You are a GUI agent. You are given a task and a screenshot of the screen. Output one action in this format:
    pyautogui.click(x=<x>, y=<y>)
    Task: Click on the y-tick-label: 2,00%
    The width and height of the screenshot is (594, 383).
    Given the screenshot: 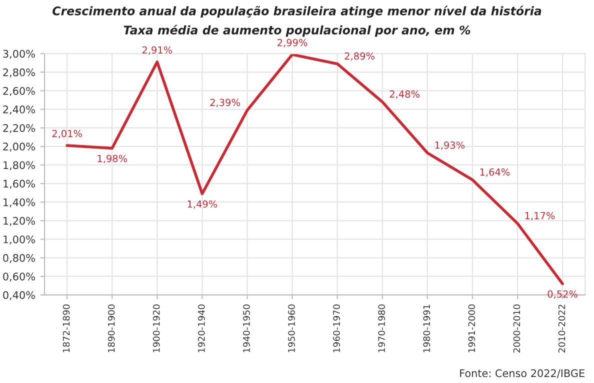 What is the action you would take?
    pyautogui.click(x=19, y=147)
    